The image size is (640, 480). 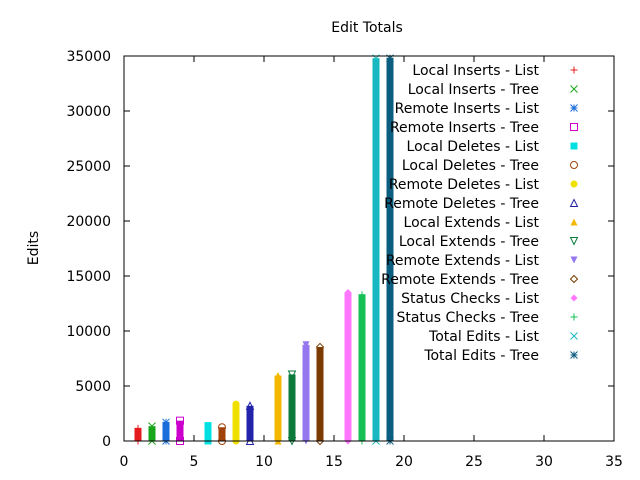 I want to click on x-tick-label: 5, so click(x=194, y=462).